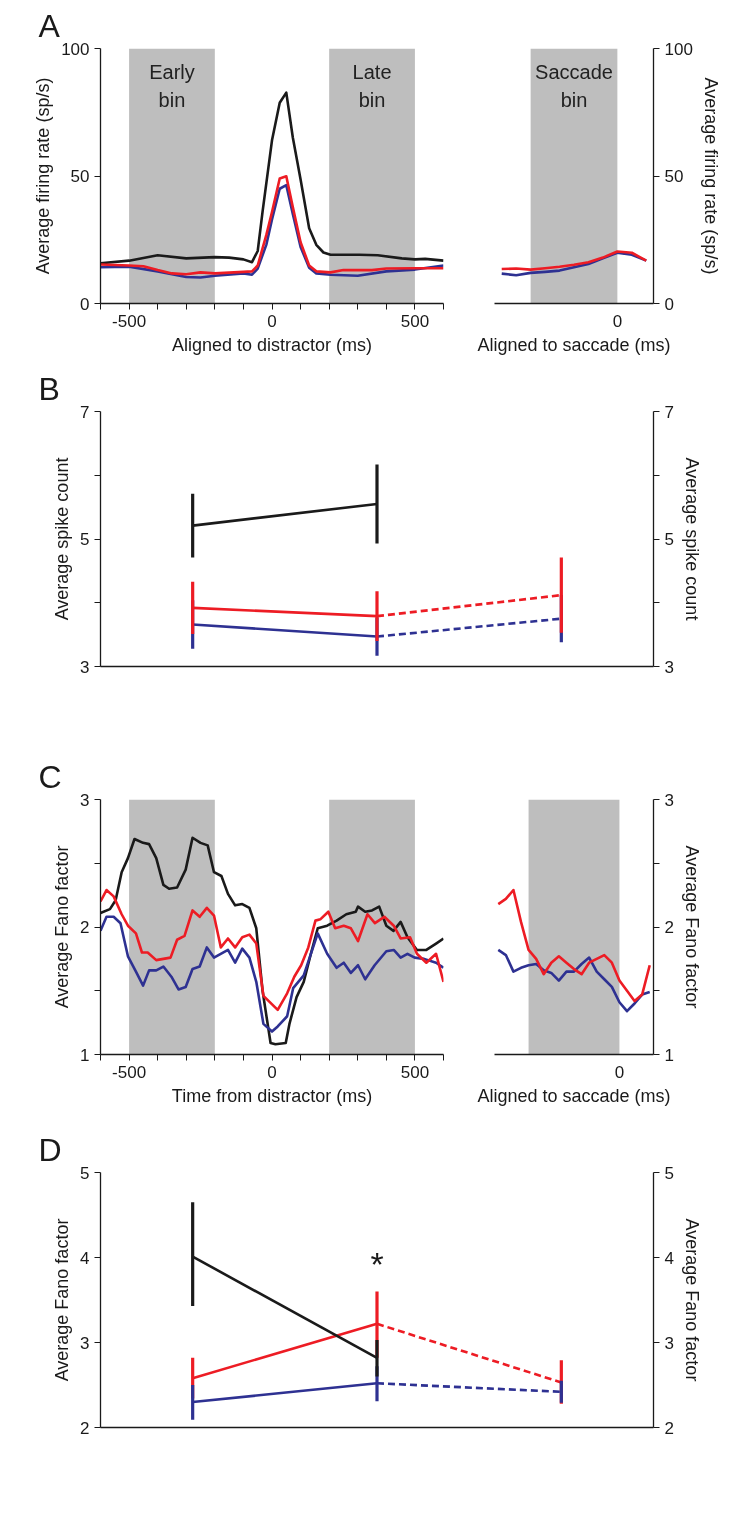 The width and height of the screenshot is (744, 1528). Describe the element at coordinates (172, 85) in the screenshot. I see `band-label: Early bin` at that location.